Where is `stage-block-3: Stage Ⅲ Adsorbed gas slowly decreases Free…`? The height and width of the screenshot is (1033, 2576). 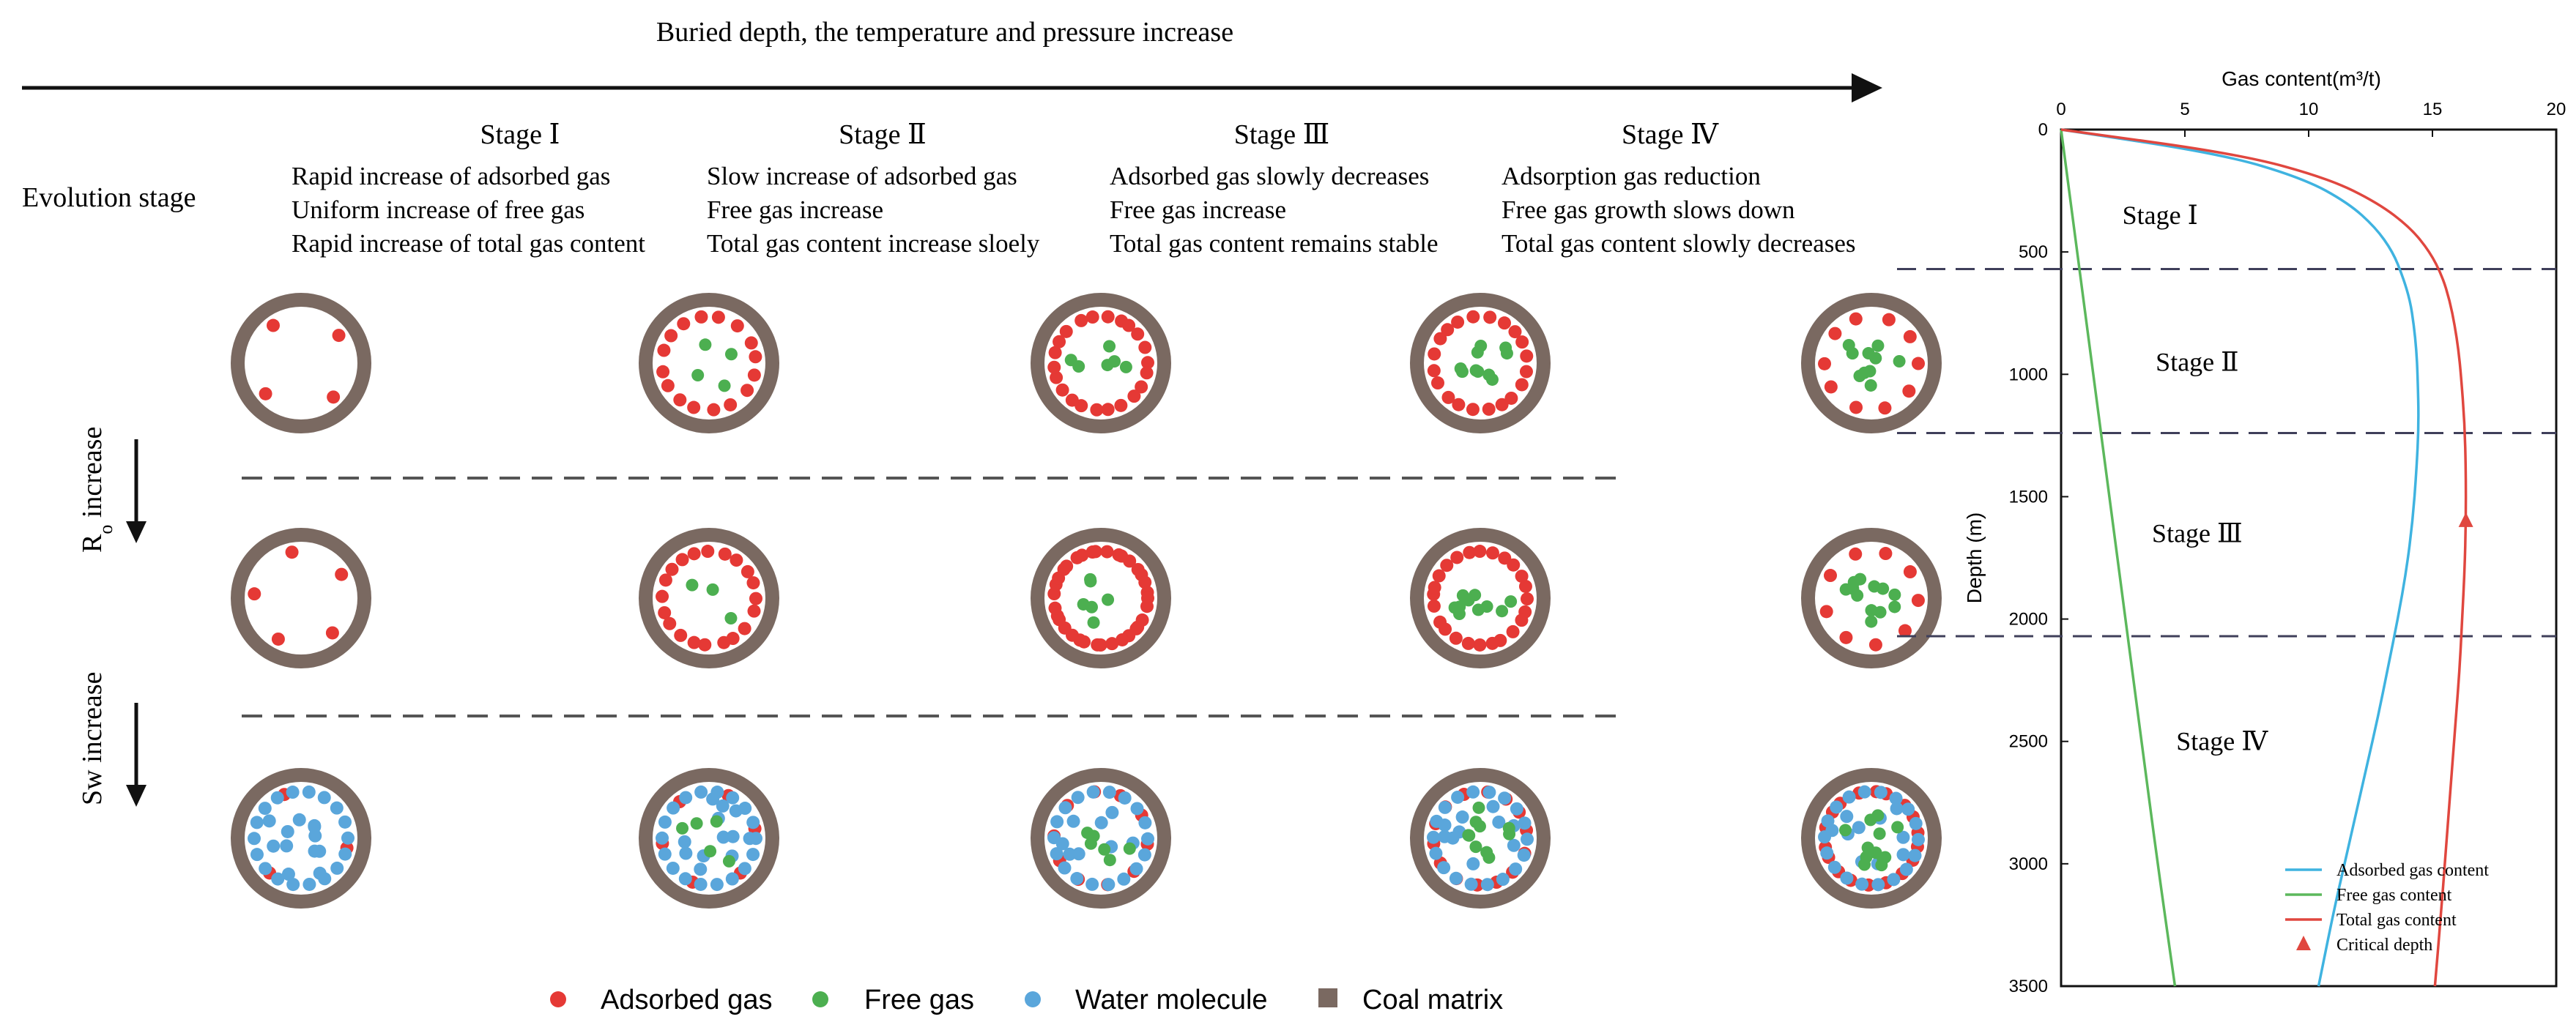
stage-block-3: Stage Ⅲ Adsorbed gas slowly decreases Free… is located at coordinates (1274, 188).